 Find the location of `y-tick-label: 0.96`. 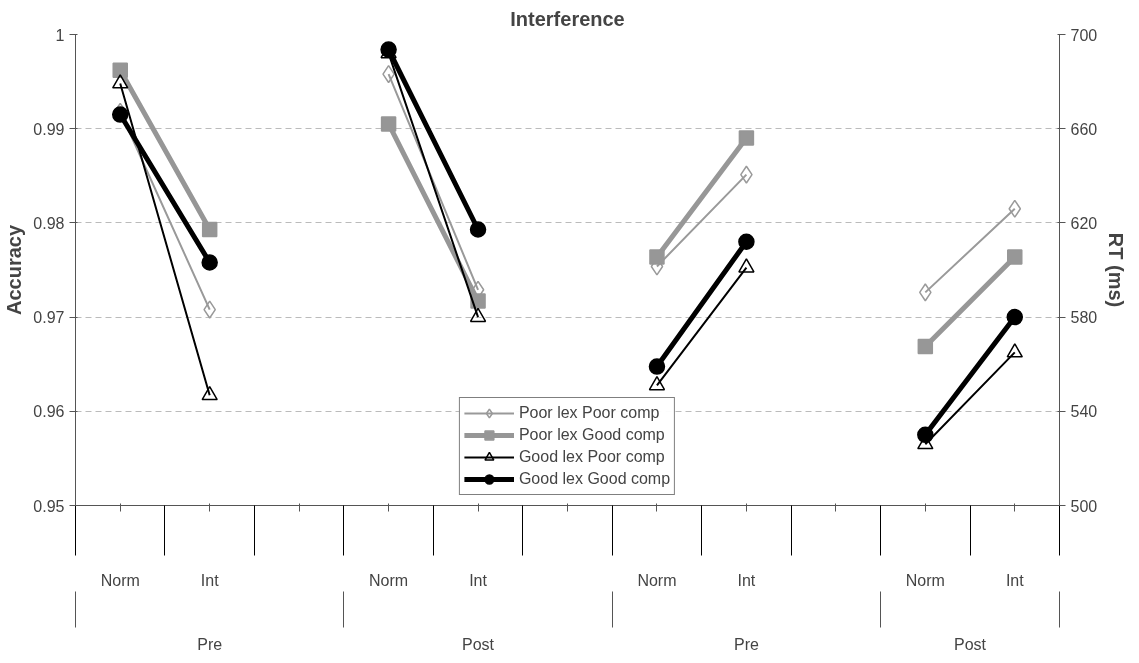

y-tick-label: 0.96 is located at coordinates (49, 412).